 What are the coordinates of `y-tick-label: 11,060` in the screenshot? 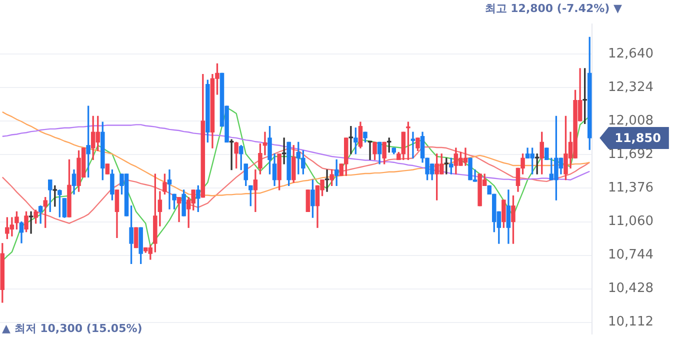 It's located at (631, 222).